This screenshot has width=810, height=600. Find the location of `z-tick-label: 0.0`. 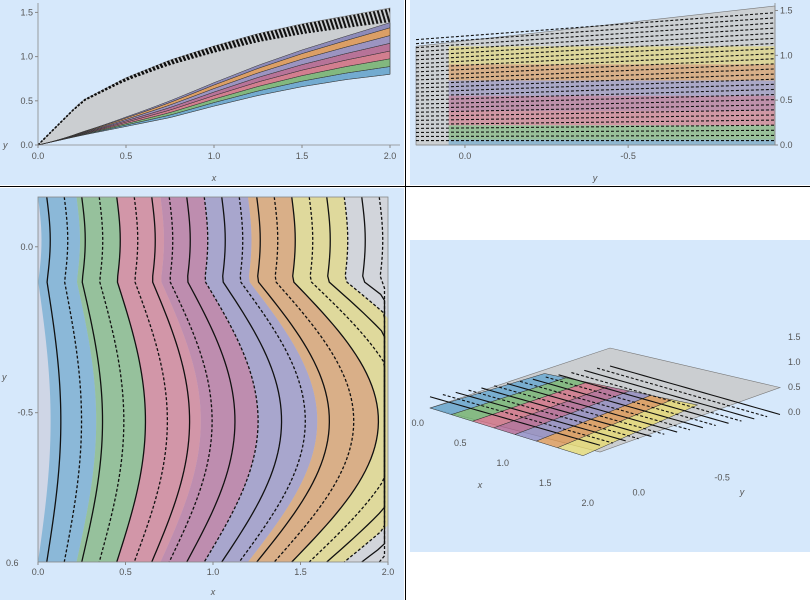

z-tick-label: 0.0 is located at coordinates (794, 412).